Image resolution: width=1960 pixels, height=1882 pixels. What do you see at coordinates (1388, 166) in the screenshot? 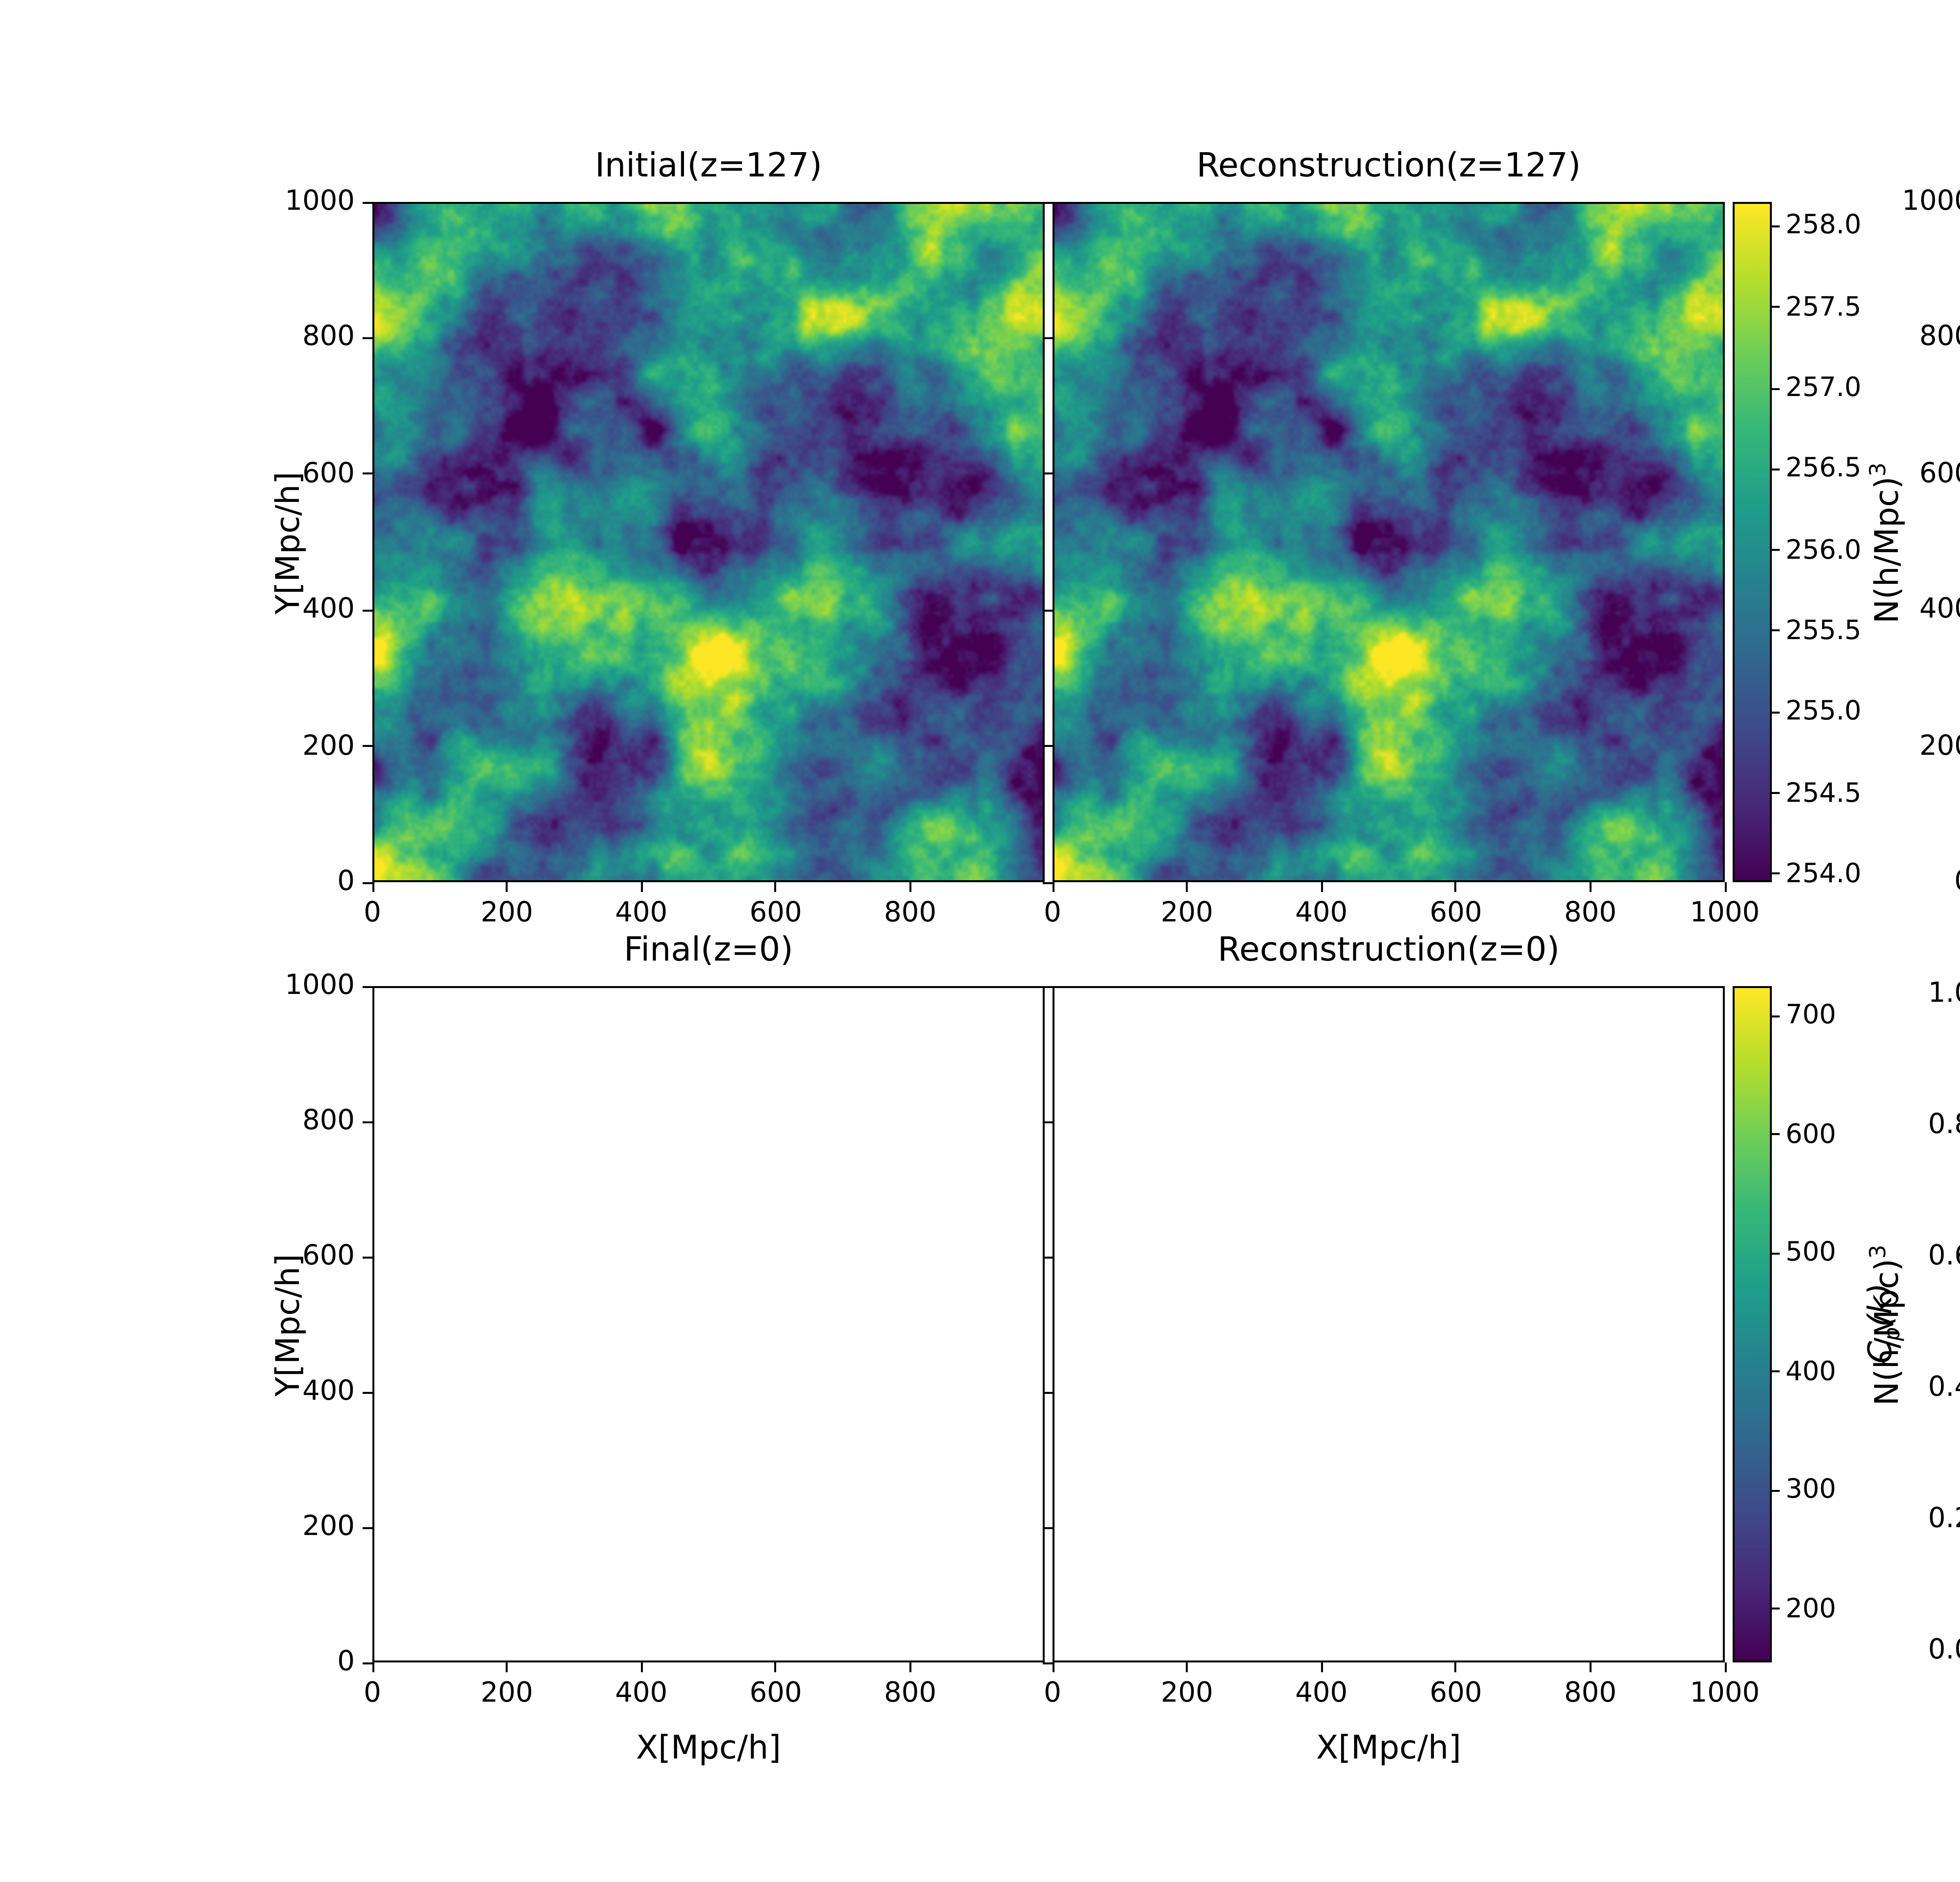
I see `title-reconstruction-z127: Reconstruction(z=127)` at bounding box center [1388, 166].